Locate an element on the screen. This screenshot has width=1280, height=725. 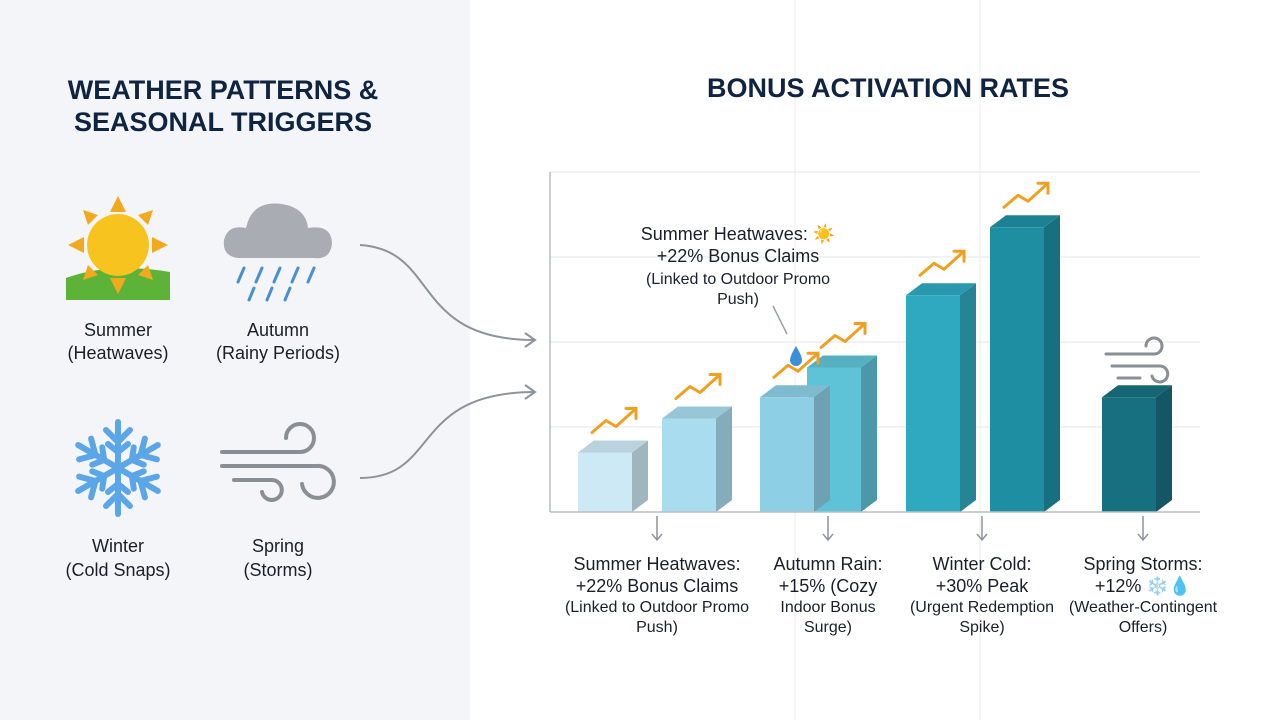
annotation: +22% Bonus Claims is located at coordinates (738, 256).